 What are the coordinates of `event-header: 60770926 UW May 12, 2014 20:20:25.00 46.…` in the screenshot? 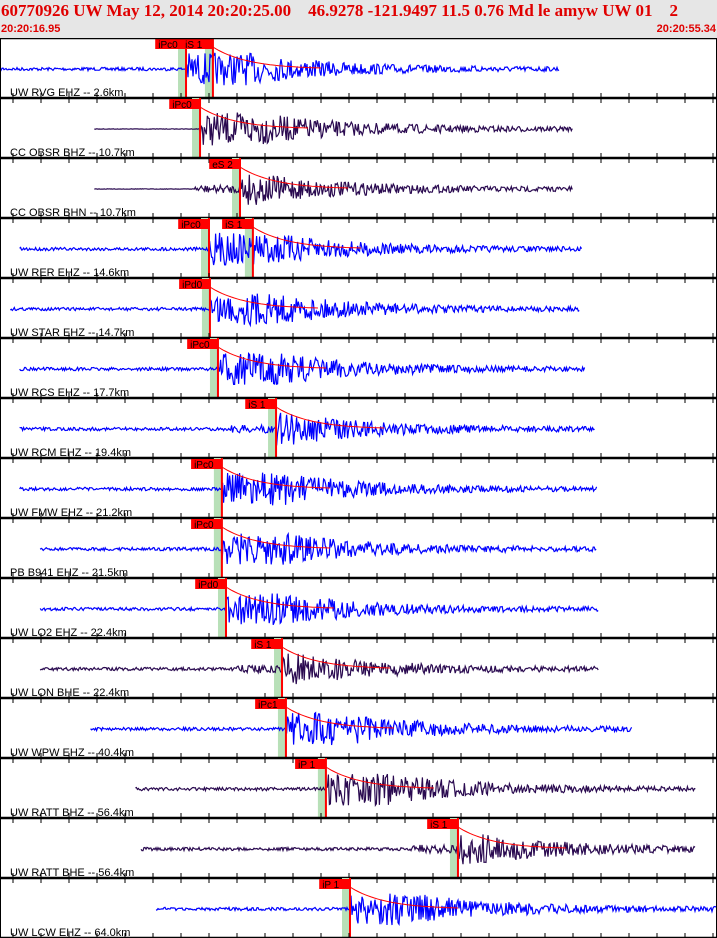 It's located at (358, 19).